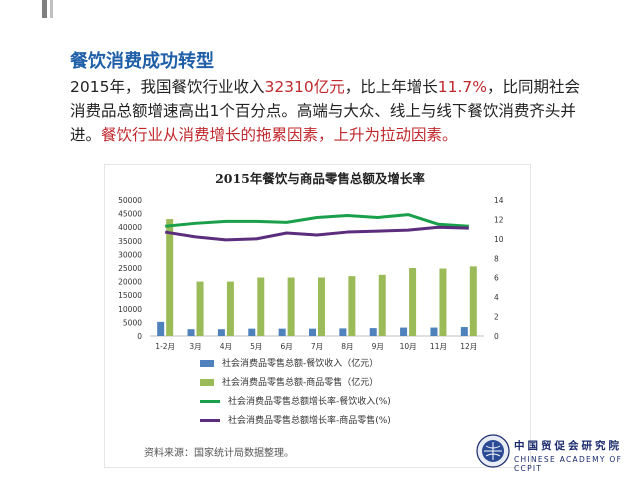 The image size is (640, 480). What do you see at coordinates (499, 200) in the screenshot?
I see `y-right-tick-label: 14` at bounding box center [499, 200].